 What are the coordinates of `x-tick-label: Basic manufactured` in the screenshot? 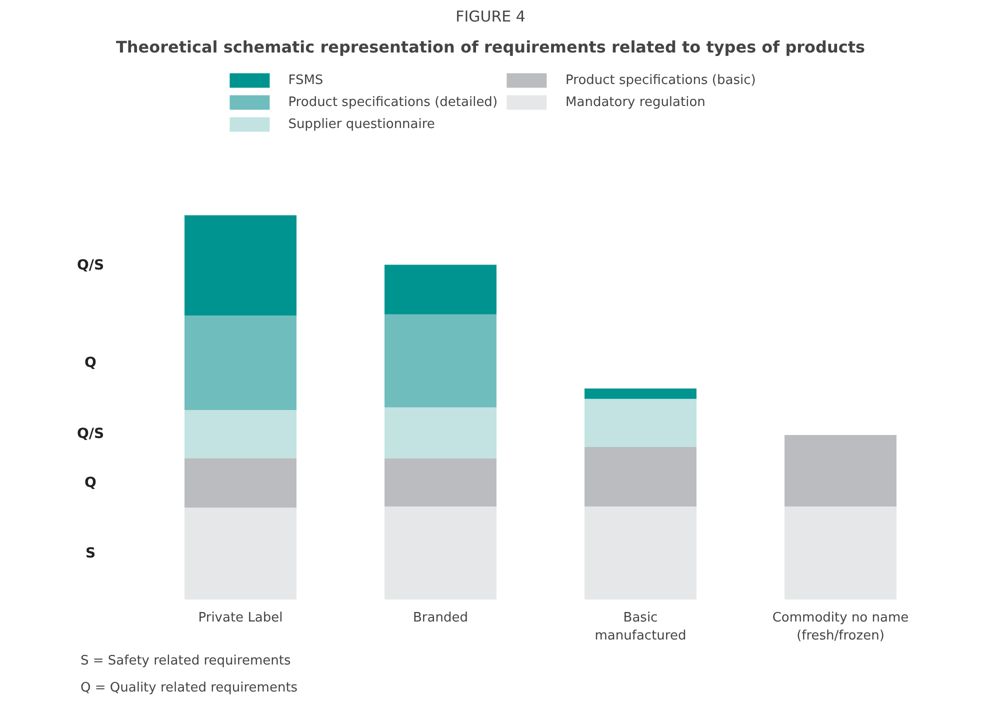 It's located at (640, 627).